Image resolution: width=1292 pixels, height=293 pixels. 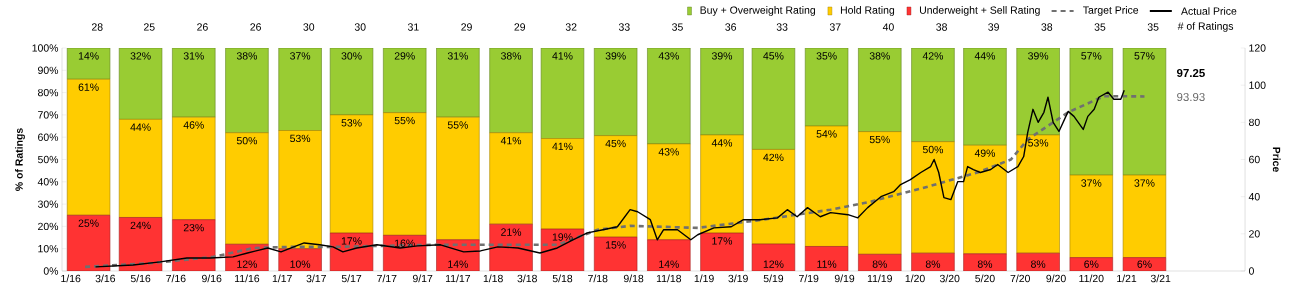 What do you see at coordinates (1153, 27) in the screenshot?
I see `text: 35` at bounding box center [1153, 27].